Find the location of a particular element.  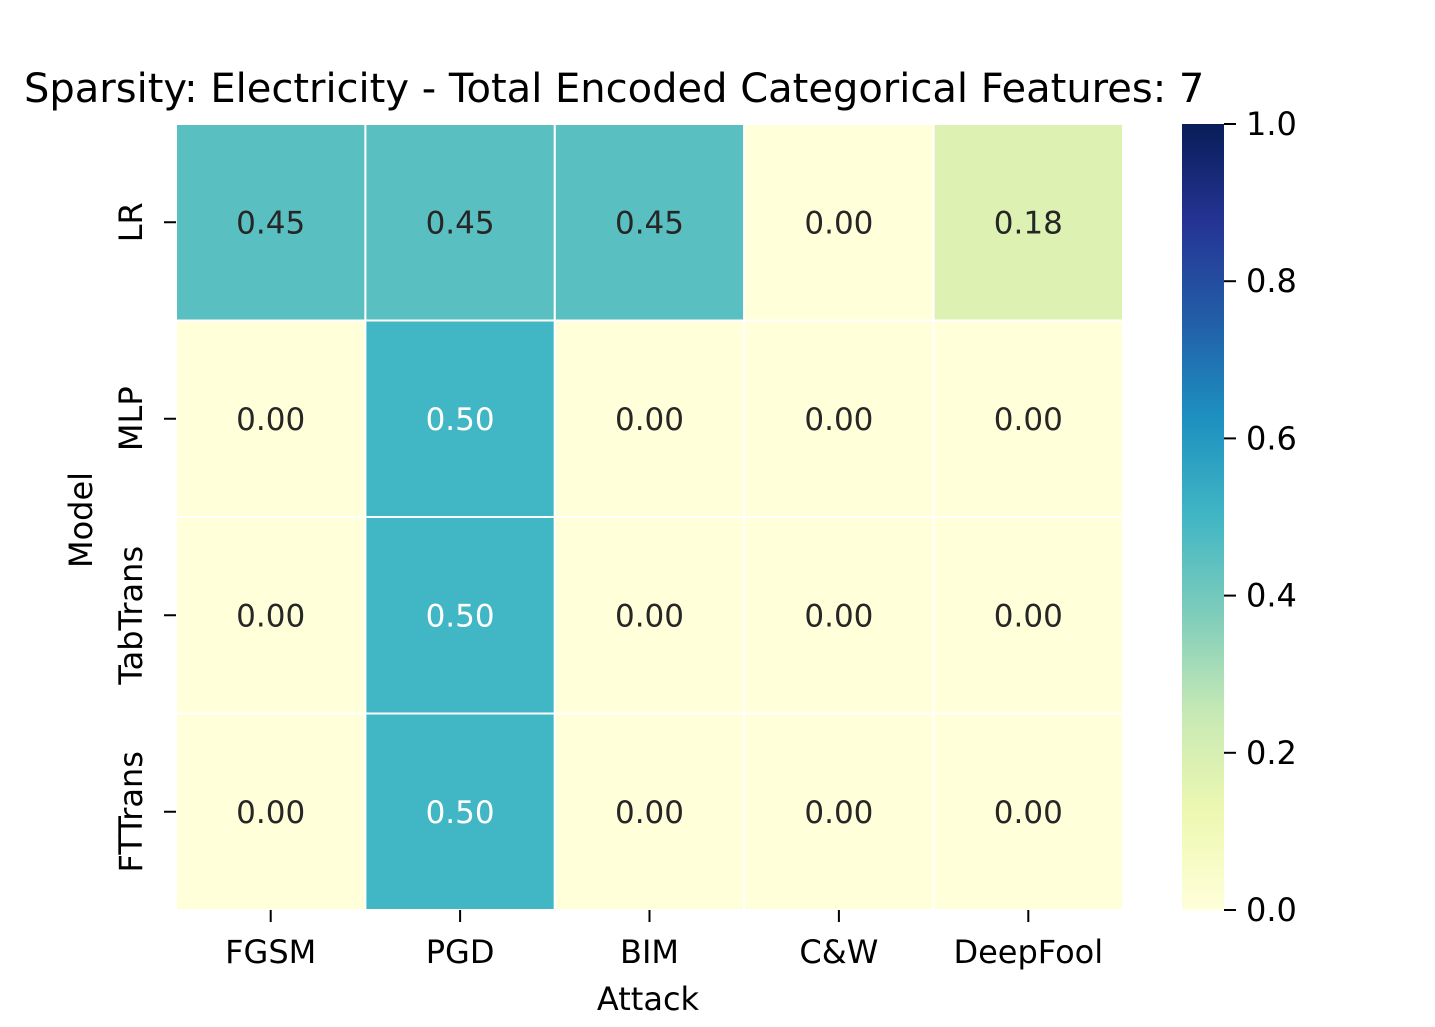

colorbar: 0.0 0.2 0.4 0.6 0.8 1.0 is located at coordinates (1239, 517).